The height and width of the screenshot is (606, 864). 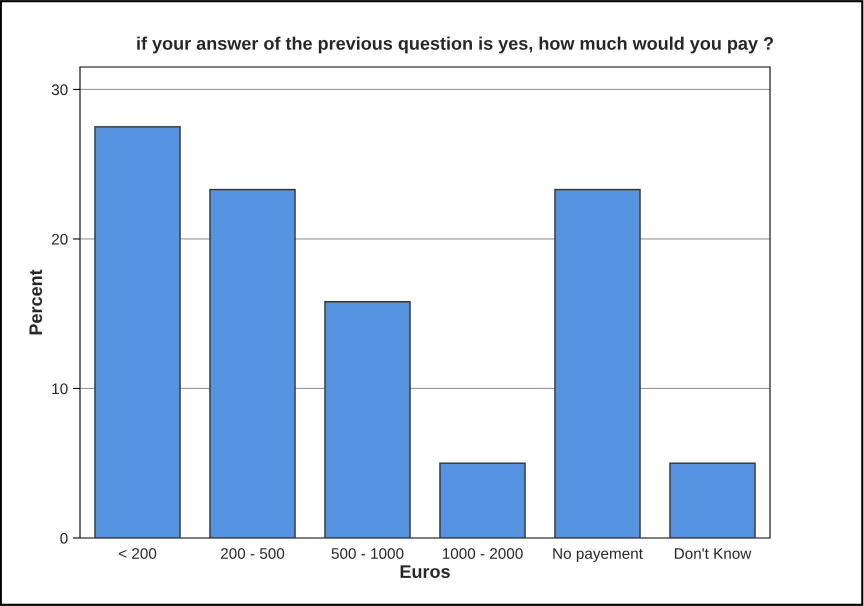 What do you see at coordinates (425, 571) in the screenshot?
I see `x-axis-title: Euros` at bounding box center [425, 571].